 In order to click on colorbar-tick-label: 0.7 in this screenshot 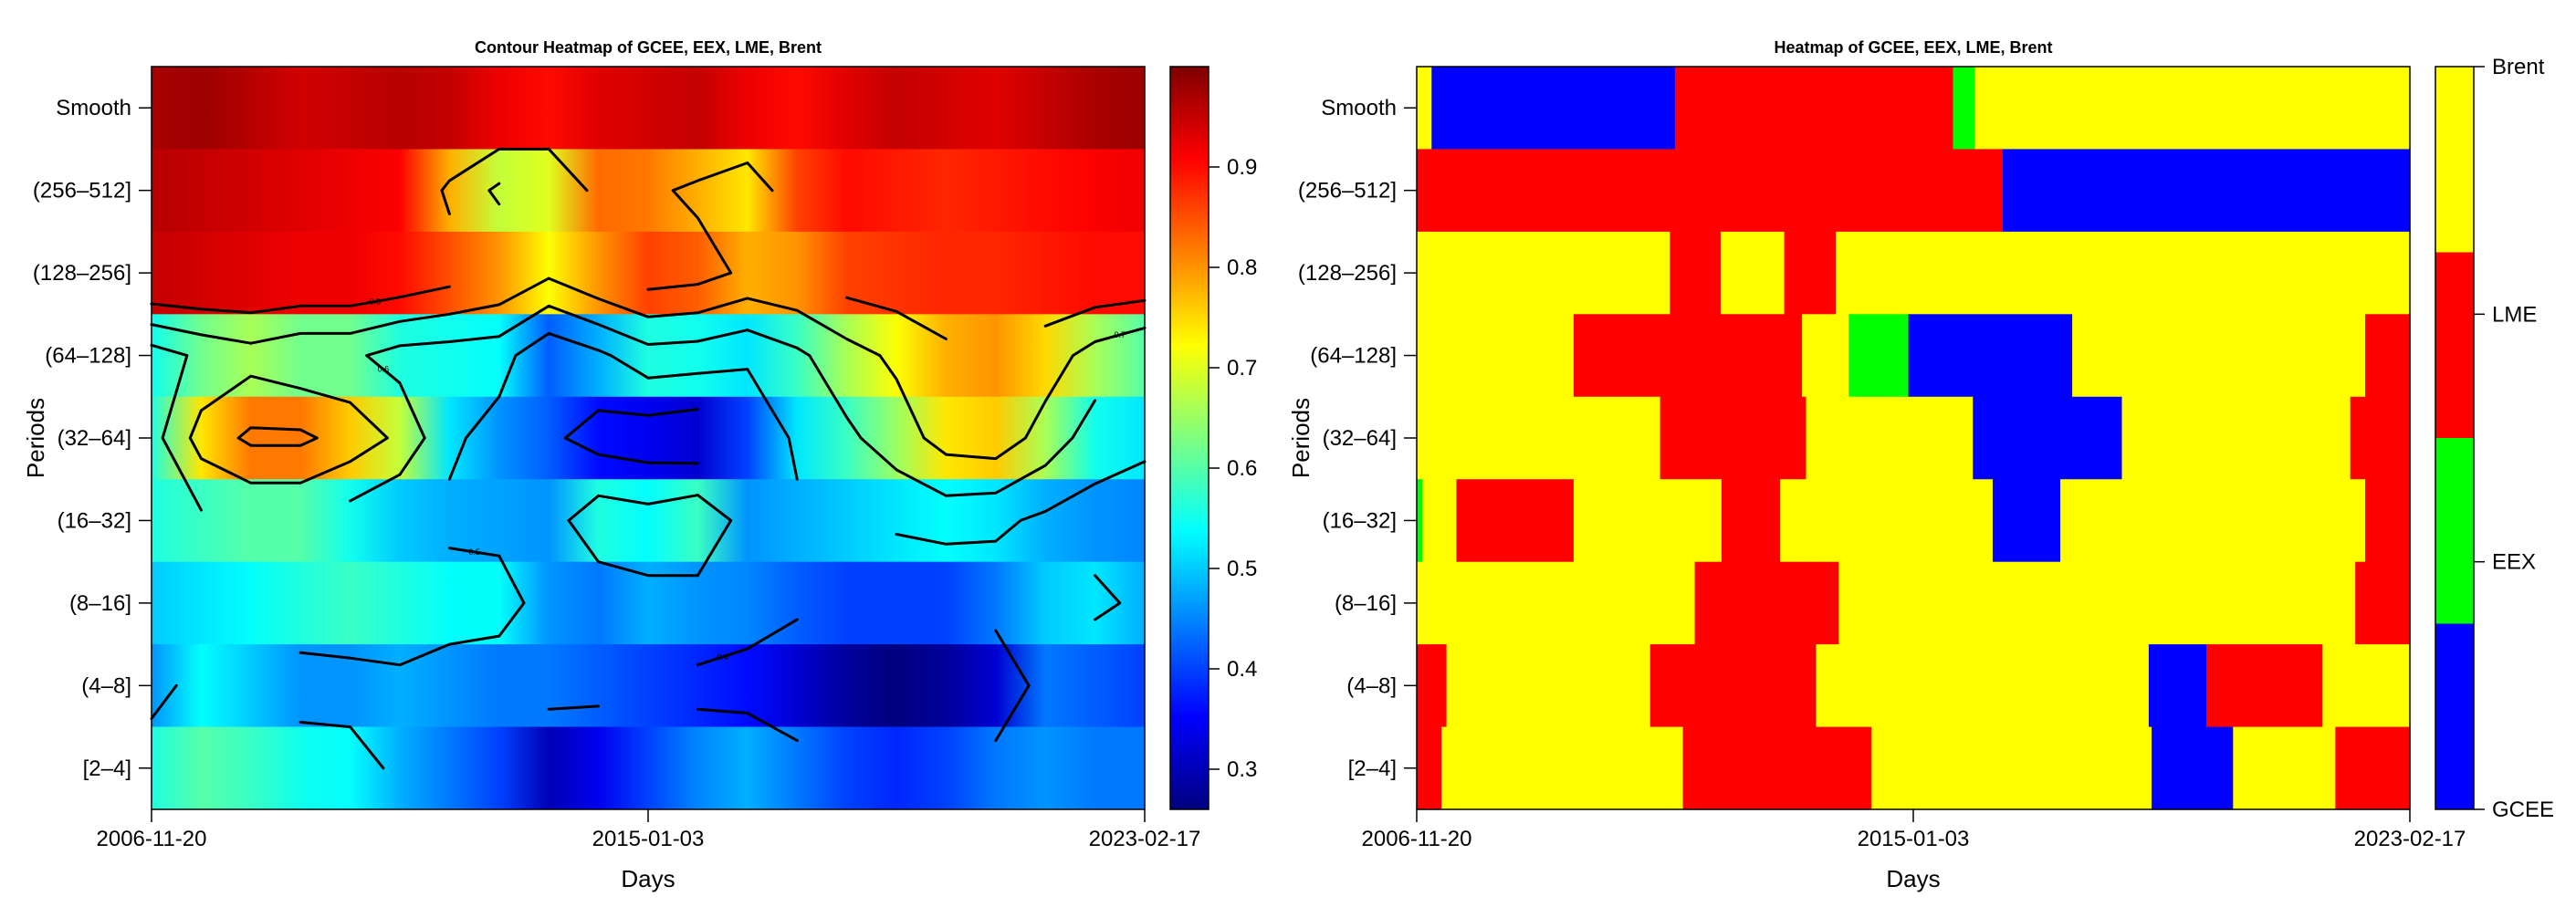, I will do `click(1242, 369)`.